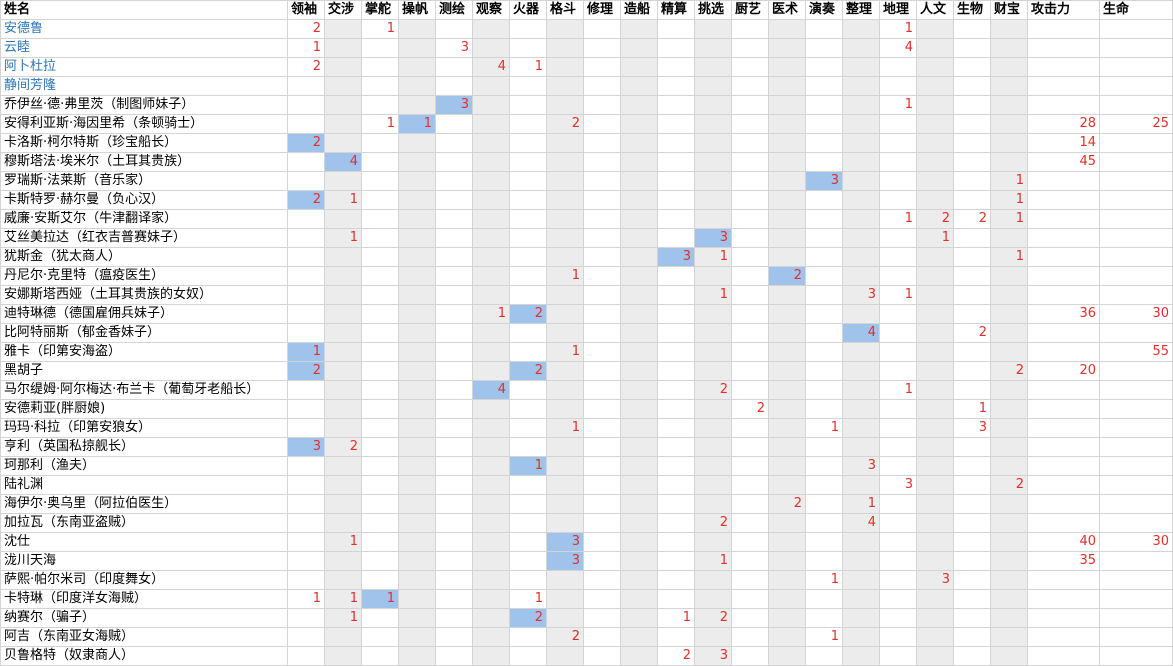  What do you see at coordinates (144, 371) in the screenshot?
I see `character-name: 黑胡子` at bounding box center [144, 371].